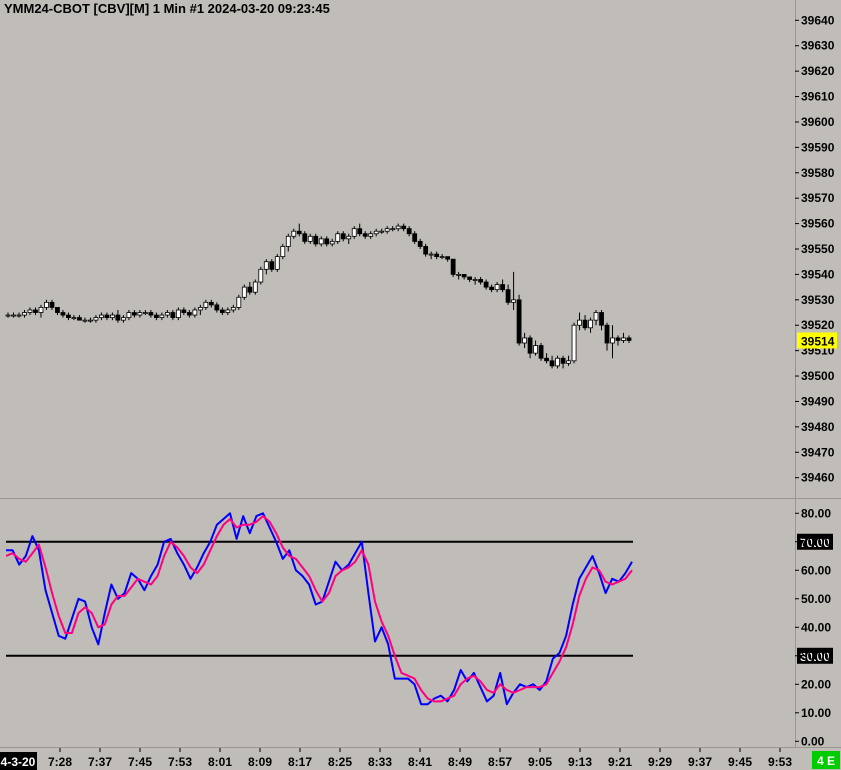  Describe the element at coordinates (260, 762) in the screenshot. I see `time-tick-label: 8:09` at that location.